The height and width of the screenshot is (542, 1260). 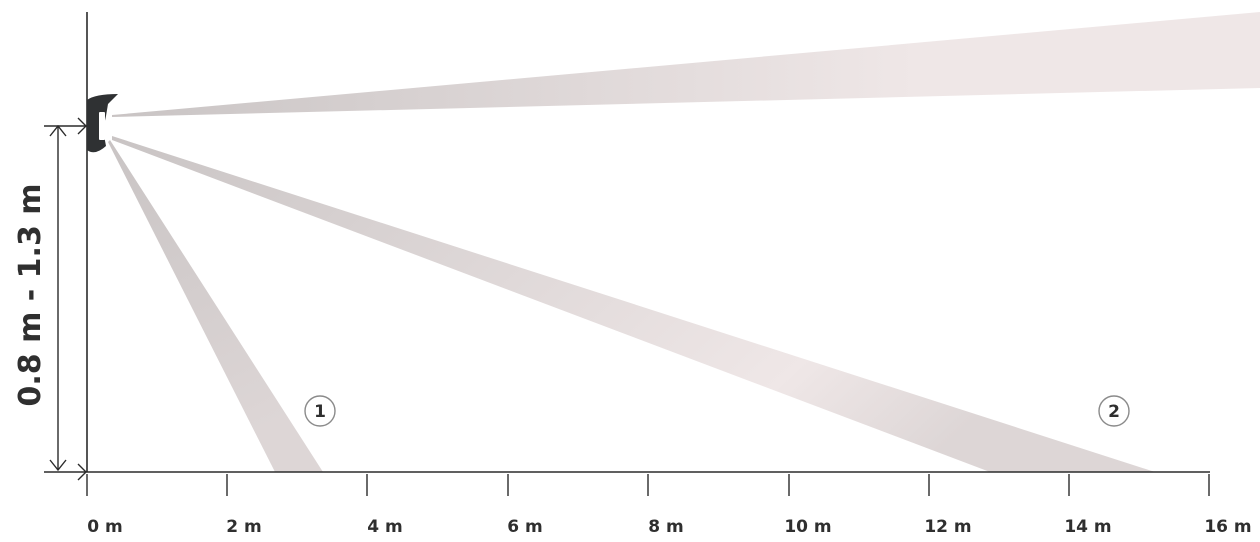 I want to click on tick-label: 4 m, so click(x=384, y=527).